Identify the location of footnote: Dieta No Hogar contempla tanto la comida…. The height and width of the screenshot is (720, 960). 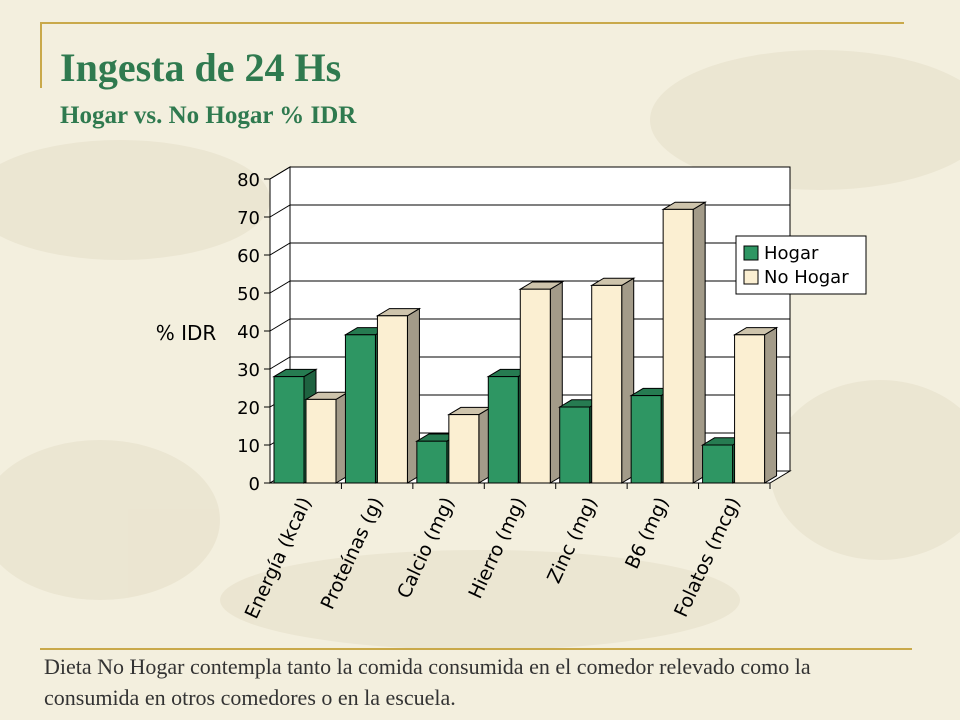
(427, 682).